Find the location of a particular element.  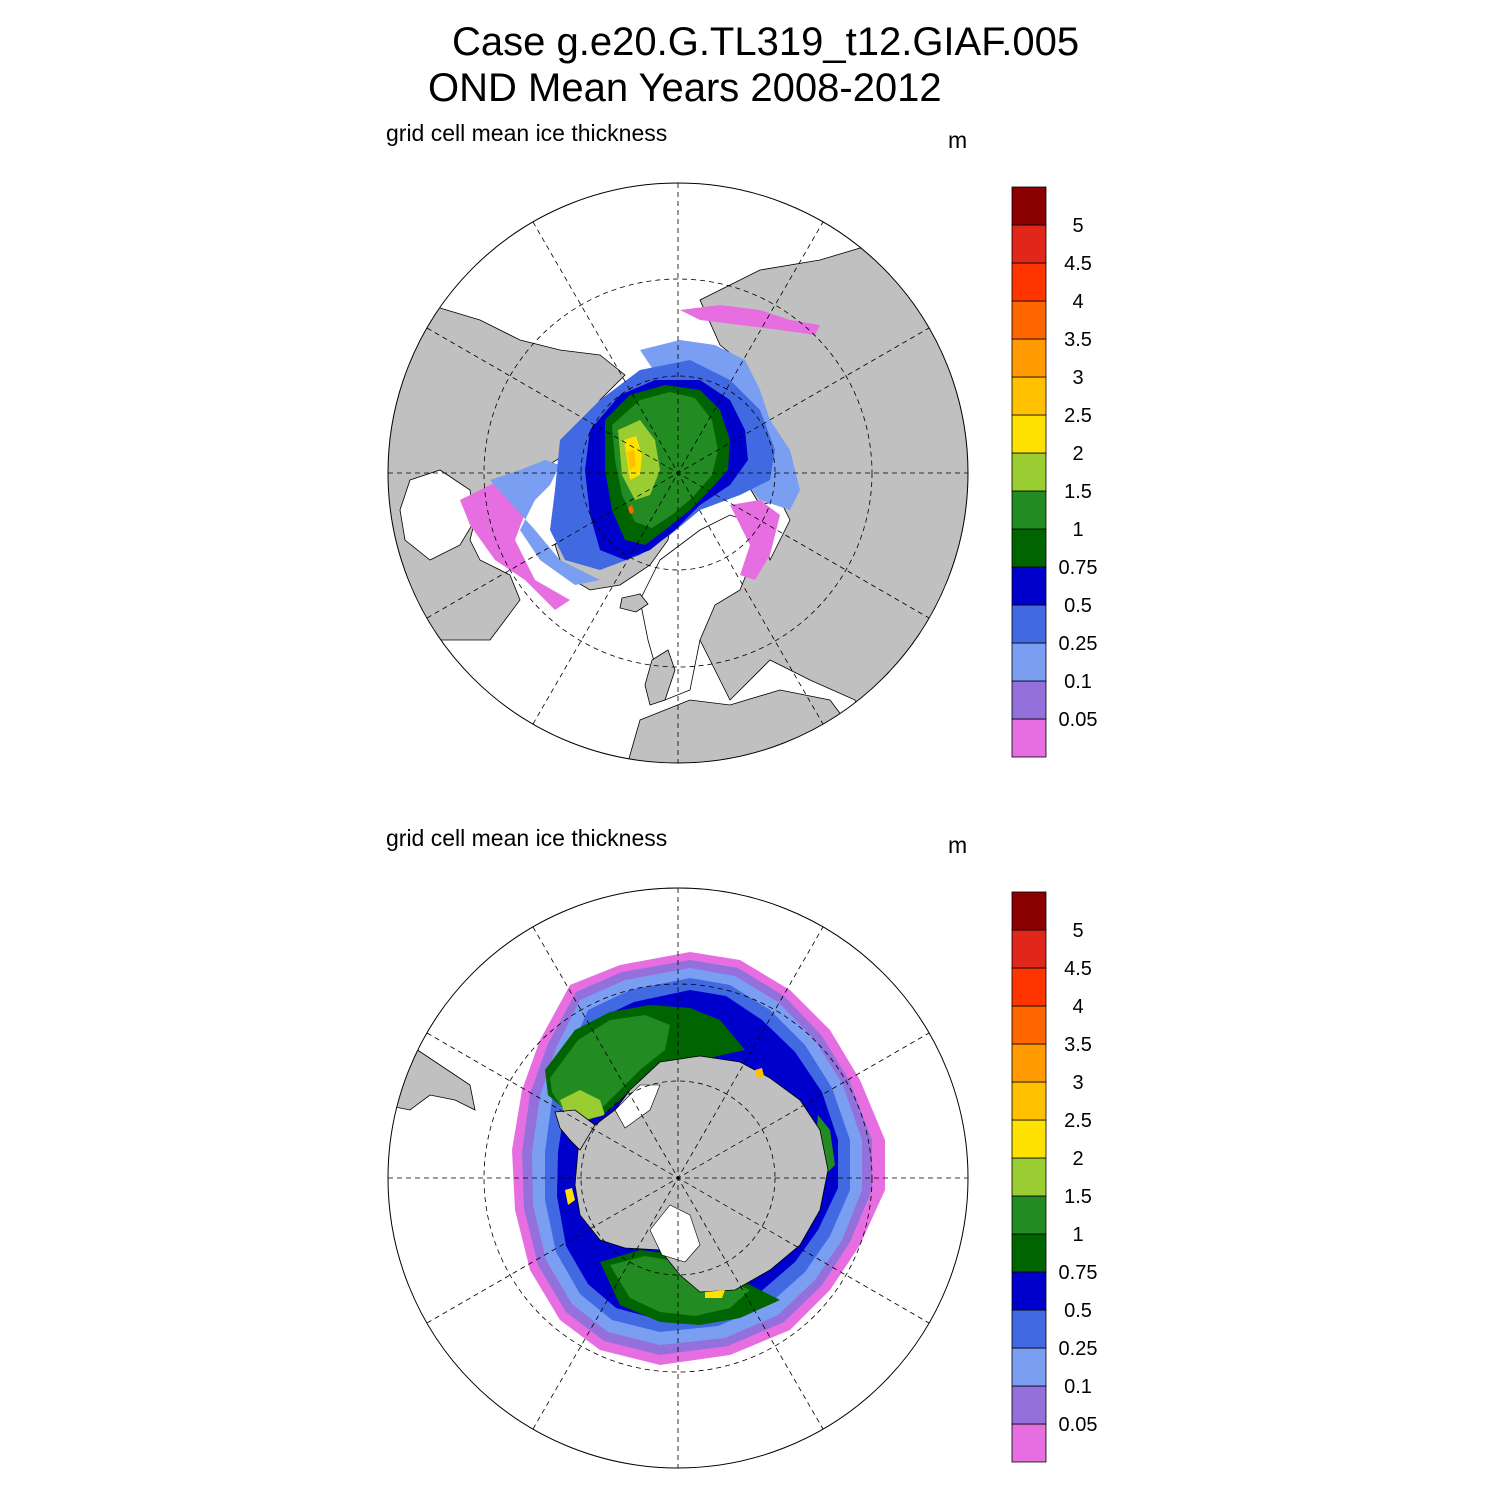

north-colorbar-tick-label: 0.75 is located at coordinates (1078, 568).